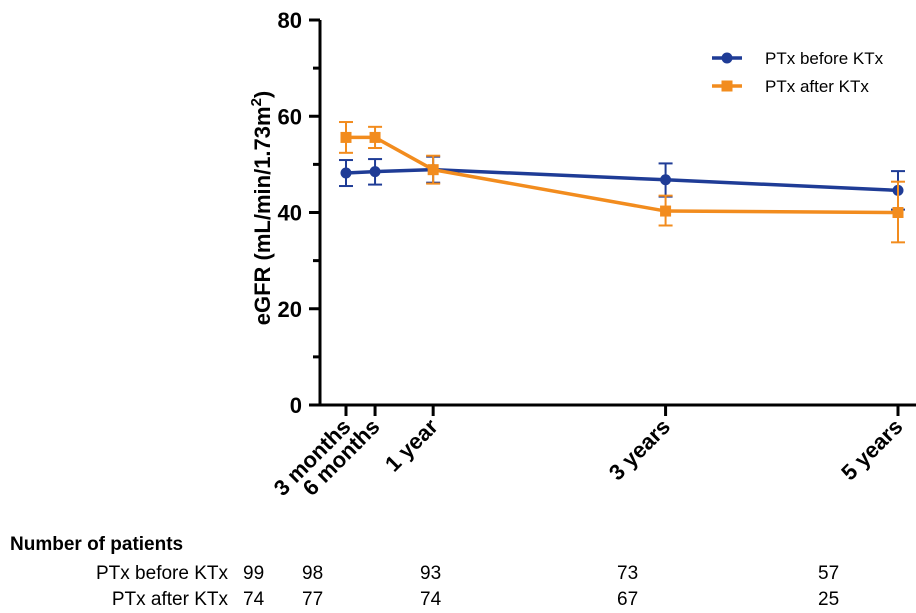 The width and height of the screenshot is (916, 613). What do you see at coordinates (170, 599) in the screenshot?
I see `patients-row-label: PTx after KTx` at bounding box center [170, 599].